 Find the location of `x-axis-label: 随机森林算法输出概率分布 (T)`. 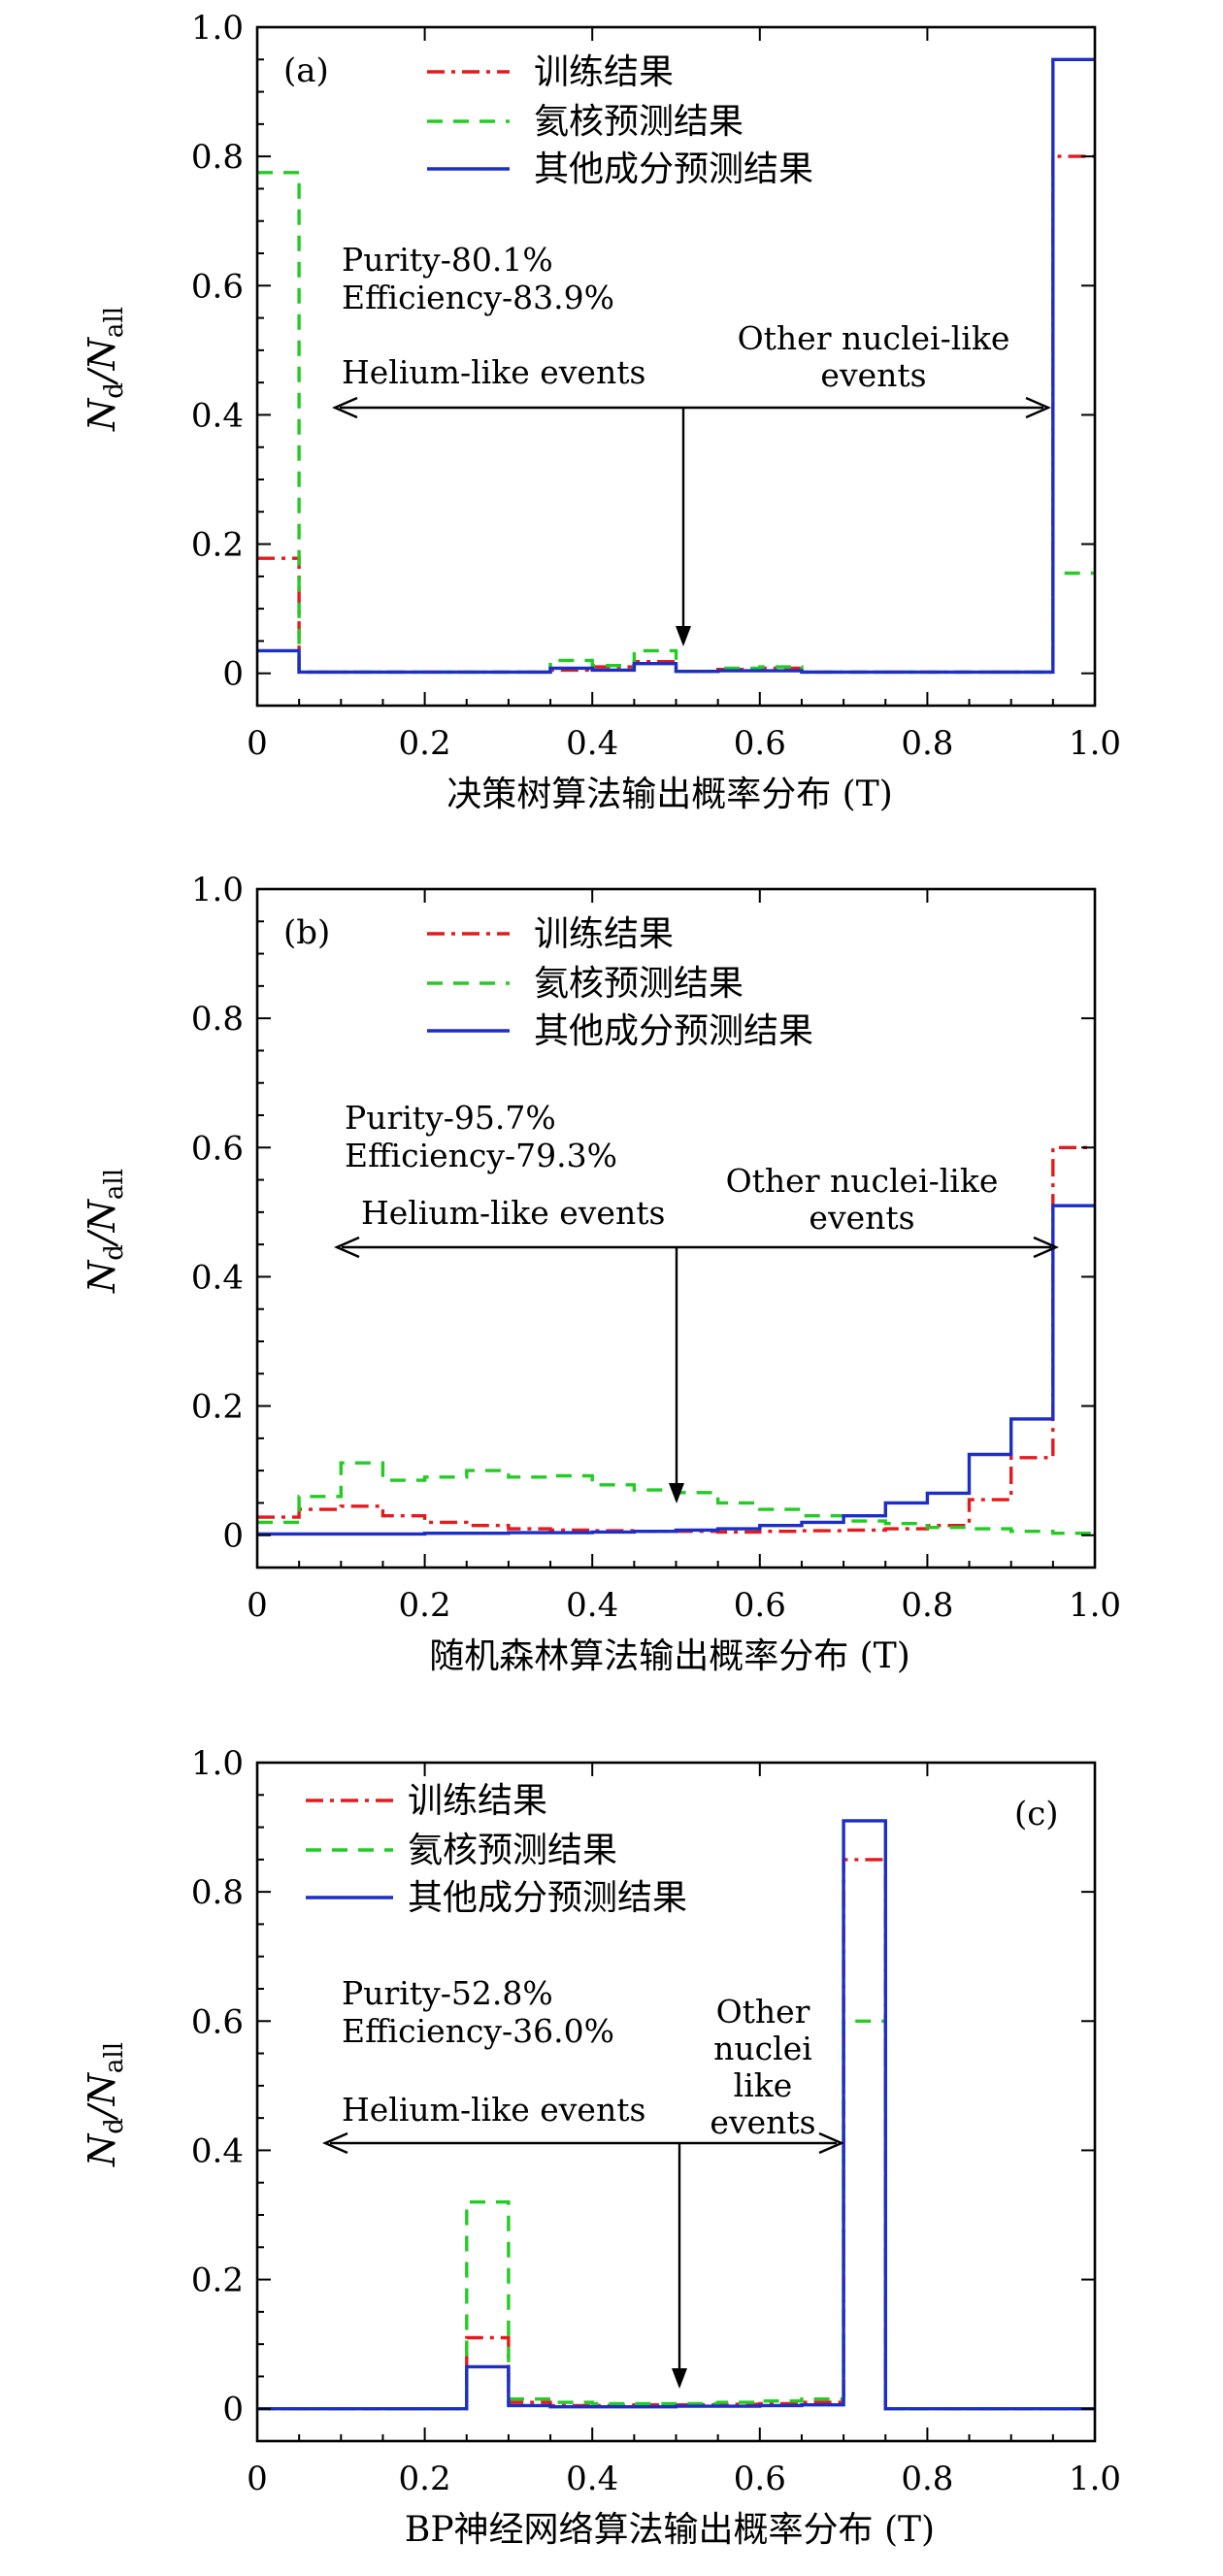

x-axis-label: 随机森林算法输出概率分布 (T) is located at coordinates (669, 1656).